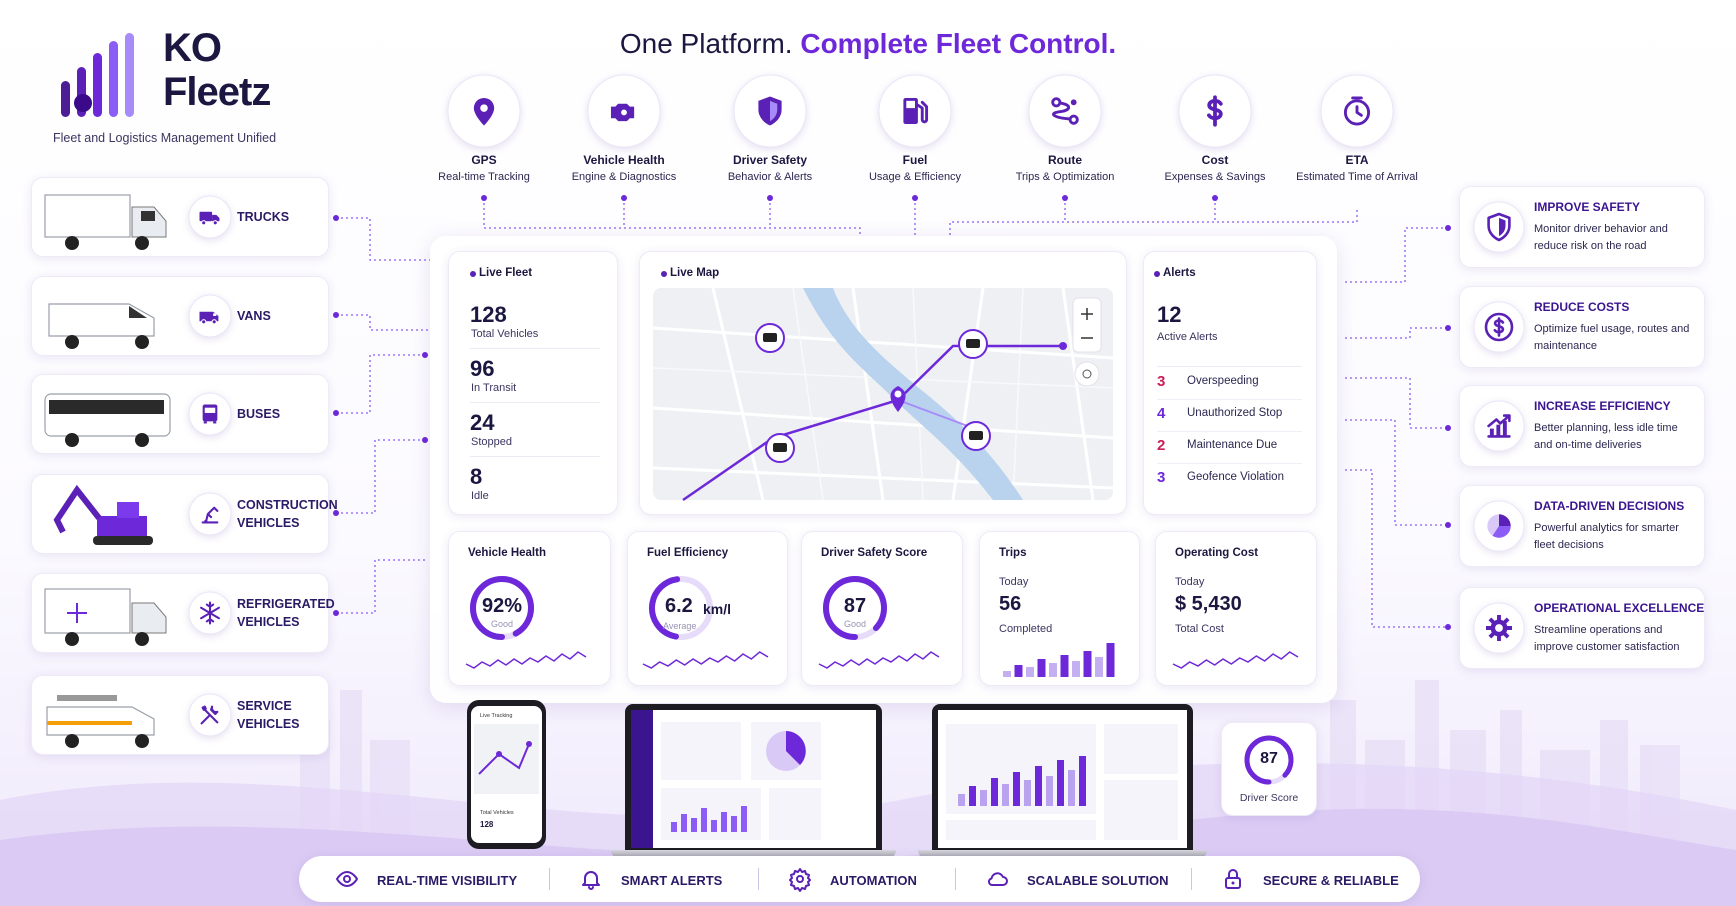  Describe the element at coordinates (1098, 880) in the screenshot. I see `footer-label: SCALABLE SOLUTION` at that location.